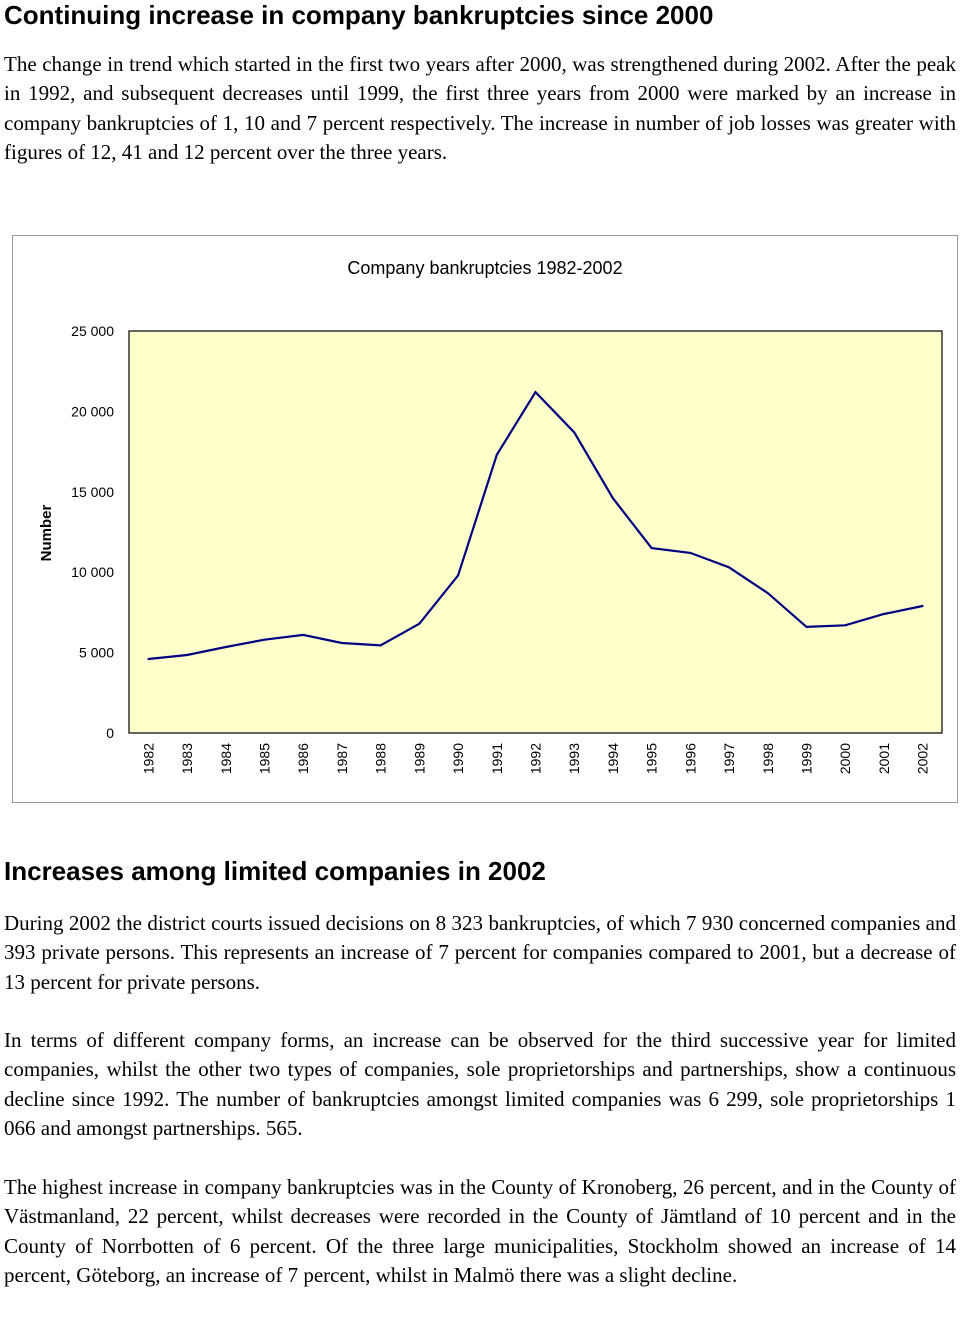 Image resolution: width=960 pixels, height=1319 pixels. I want to click on x-tick-label: 1989, so click(419, 758).